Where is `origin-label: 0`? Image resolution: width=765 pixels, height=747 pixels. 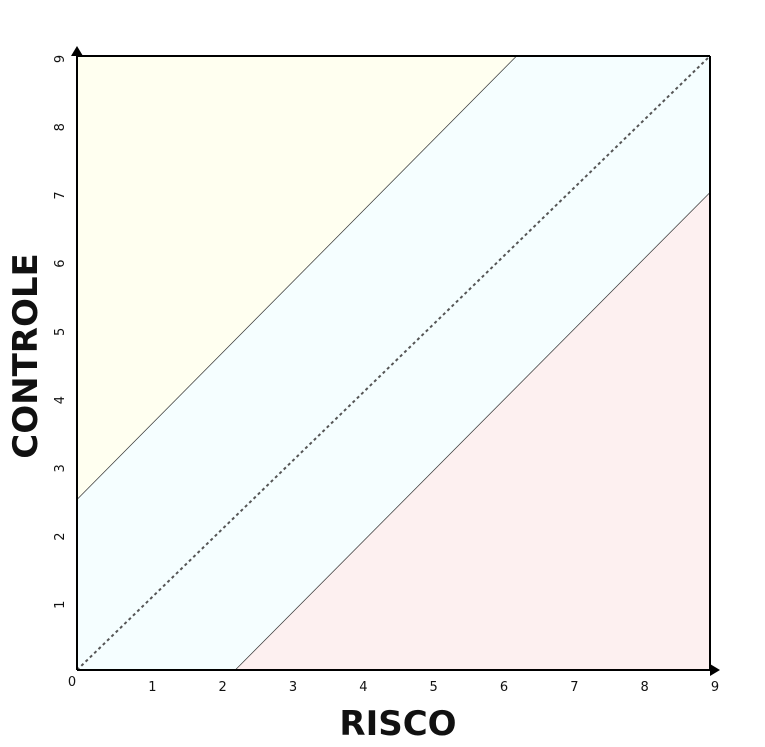
origin-label: 0 is located at coordinates (72, 682).